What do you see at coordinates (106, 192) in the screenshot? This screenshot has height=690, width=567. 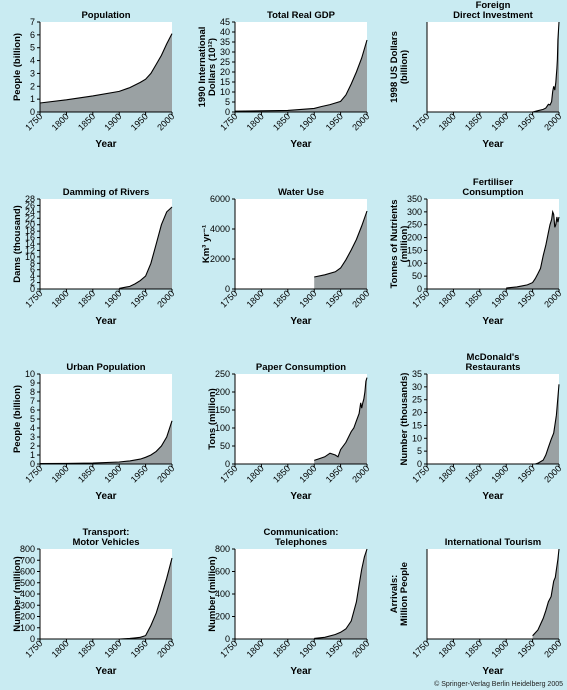 I see `chart-title: Damming of Rivers` at bounding box center [106, 192].